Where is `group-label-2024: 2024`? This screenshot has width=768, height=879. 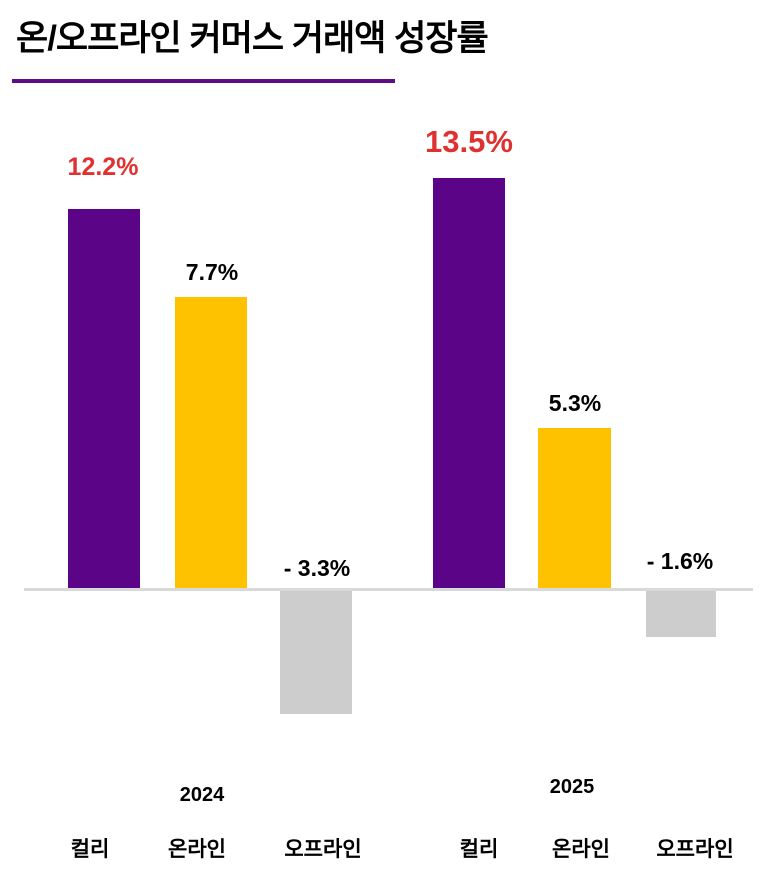 group-label-2024: 2024 is located at coordinates (202, 795).